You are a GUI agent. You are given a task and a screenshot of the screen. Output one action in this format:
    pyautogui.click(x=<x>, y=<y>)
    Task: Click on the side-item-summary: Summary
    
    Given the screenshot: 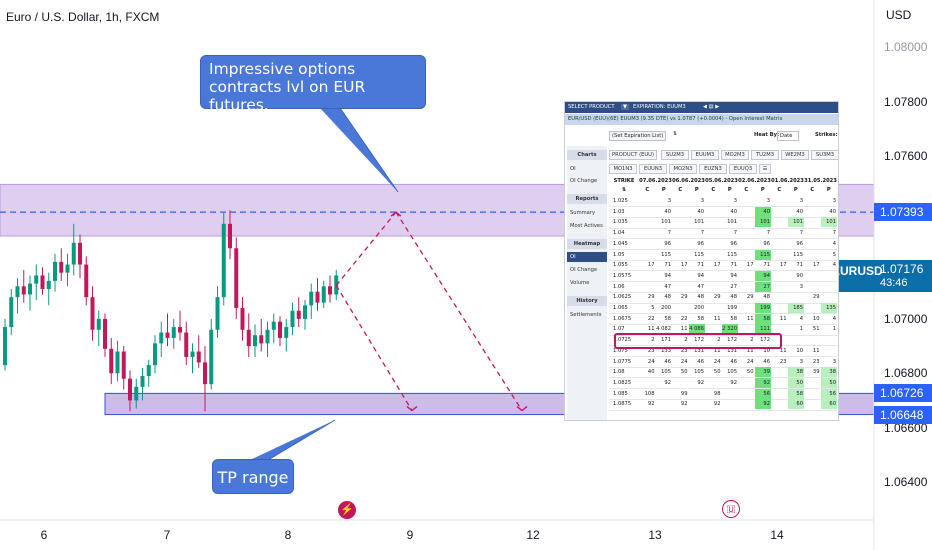 What is the action you would take?
    pyautogui.click(x=583, y=213)
    